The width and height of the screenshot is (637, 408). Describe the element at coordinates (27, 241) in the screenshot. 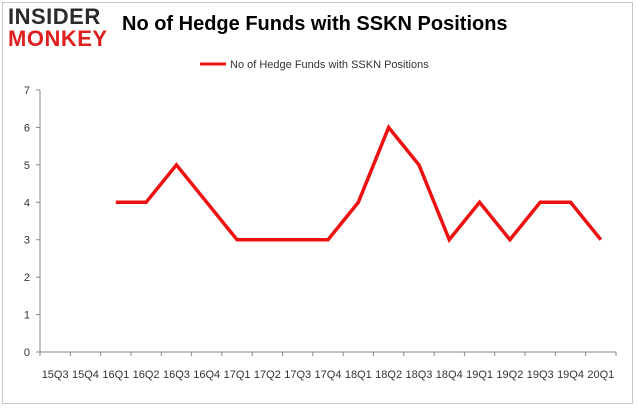

I see `y-tick-label: 3` at that location.